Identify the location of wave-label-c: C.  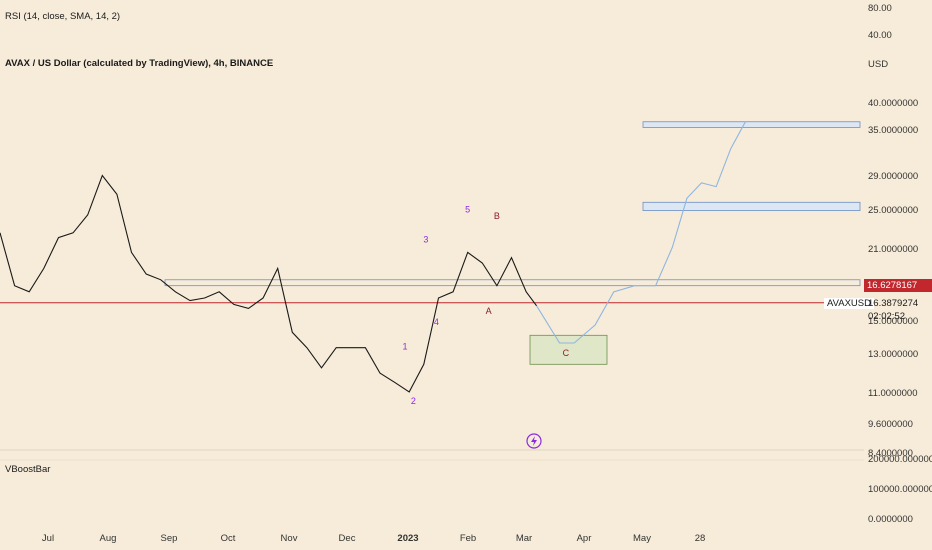
(566, 353).